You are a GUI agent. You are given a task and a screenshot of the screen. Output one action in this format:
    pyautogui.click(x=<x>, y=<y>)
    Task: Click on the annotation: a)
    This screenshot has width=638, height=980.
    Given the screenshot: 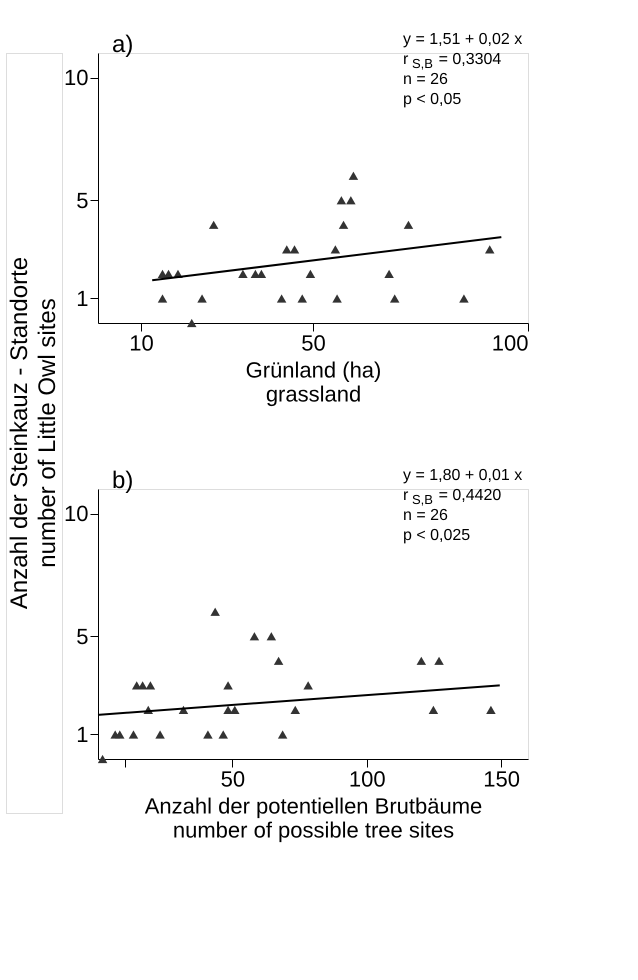 What is the action you would take?
    pyautogui.click(x=123, y=44)
    